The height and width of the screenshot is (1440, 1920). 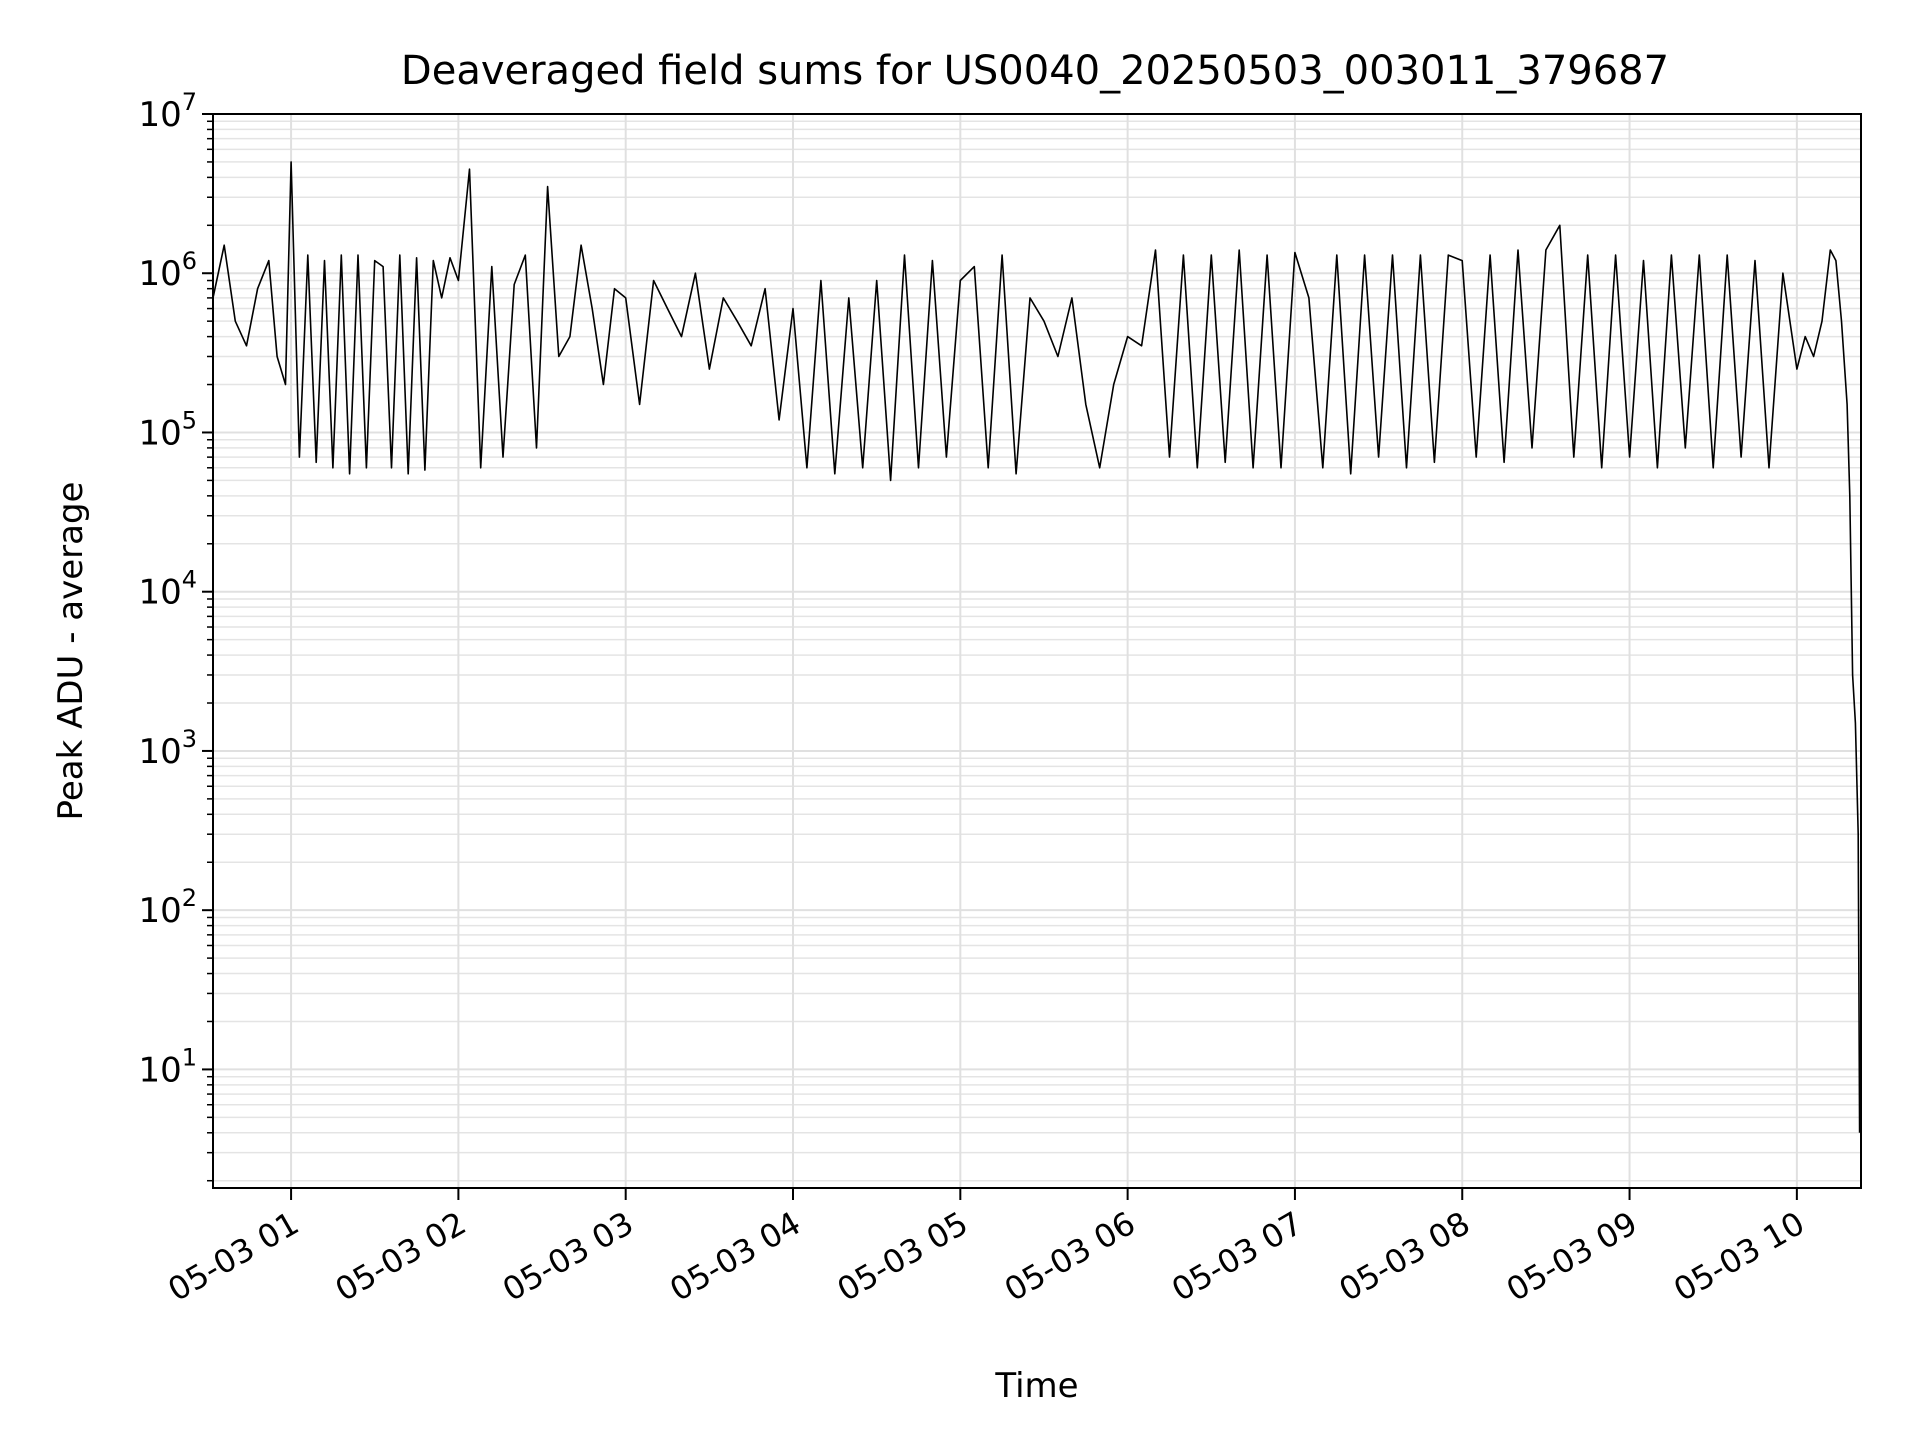 I want to click on y-tick-label: 10³, so click(x=167, y=748).